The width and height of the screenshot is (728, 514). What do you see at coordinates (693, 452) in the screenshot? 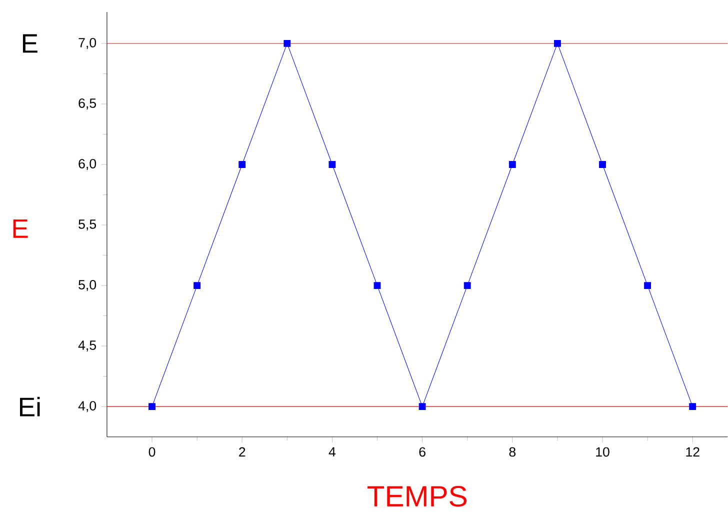
I see `x-tick-label: 12` at bounding box center [693, 452].